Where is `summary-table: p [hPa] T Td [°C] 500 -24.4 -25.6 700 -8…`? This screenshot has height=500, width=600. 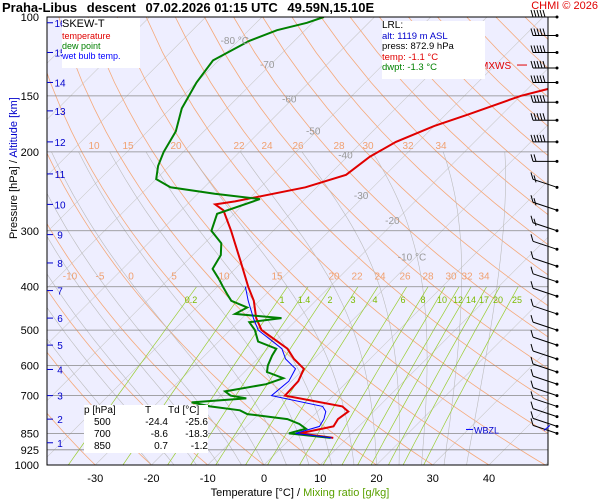
summary-table: p [hPa] T Td [°C] 500 -24.4 -25.6 700 -8… is located at coordinates (146, 429).